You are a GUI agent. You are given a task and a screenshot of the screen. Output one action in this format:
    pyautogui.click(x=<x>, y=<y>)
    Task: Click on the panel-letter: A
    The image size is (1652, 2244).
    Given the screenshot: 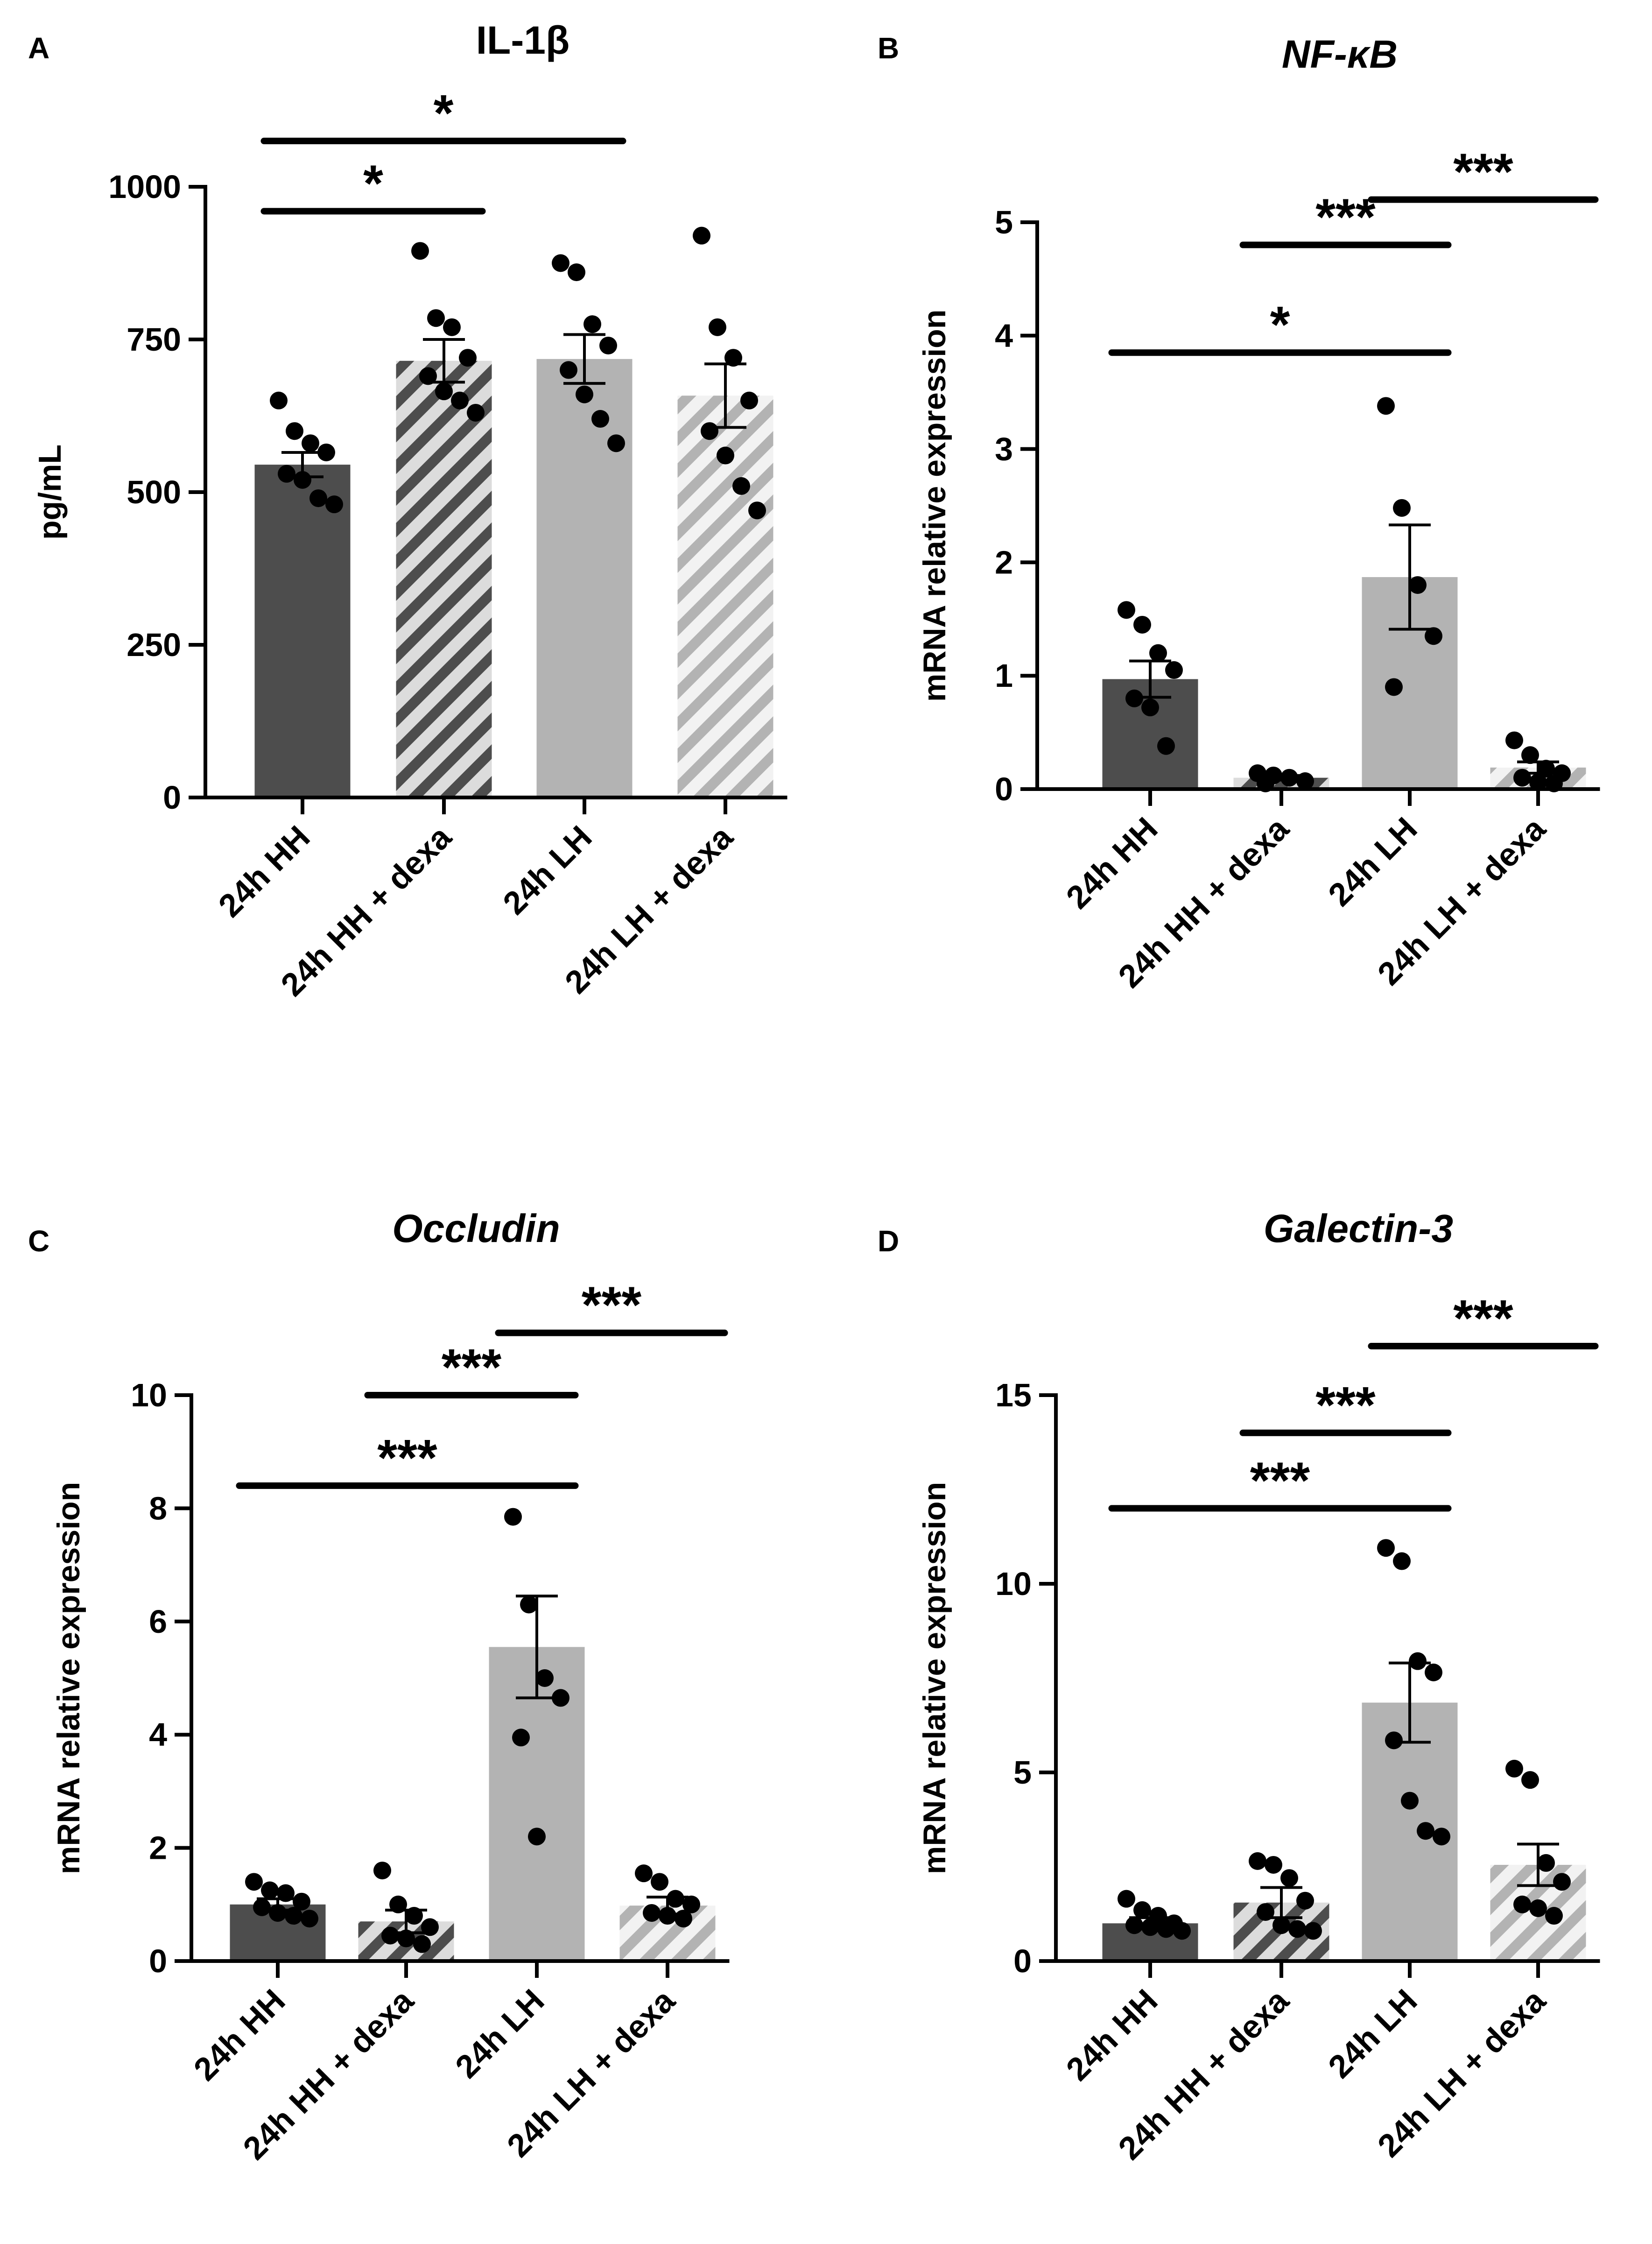 What is the action you would take?
    pyautogui.click(x=38, y=48)
    